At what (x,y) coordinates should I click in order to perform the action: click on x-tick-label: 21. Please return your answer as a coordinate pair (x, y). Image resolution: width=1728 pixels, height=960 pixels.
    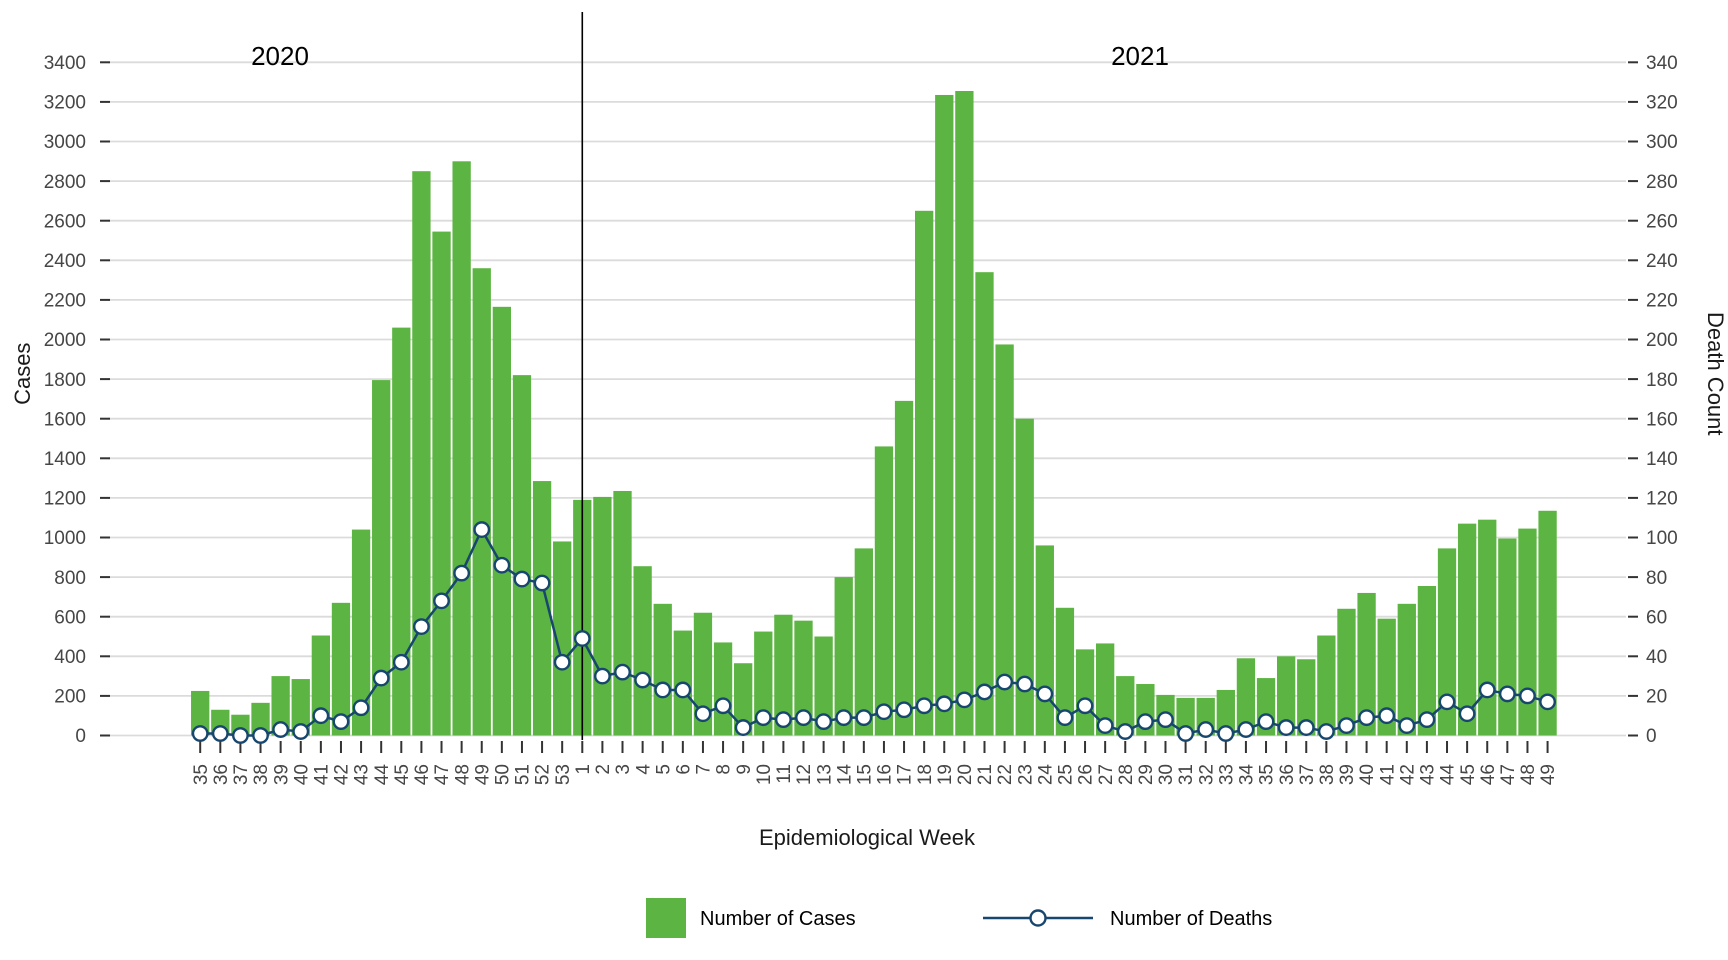
    Looking at the image, I should click on (985, 774).